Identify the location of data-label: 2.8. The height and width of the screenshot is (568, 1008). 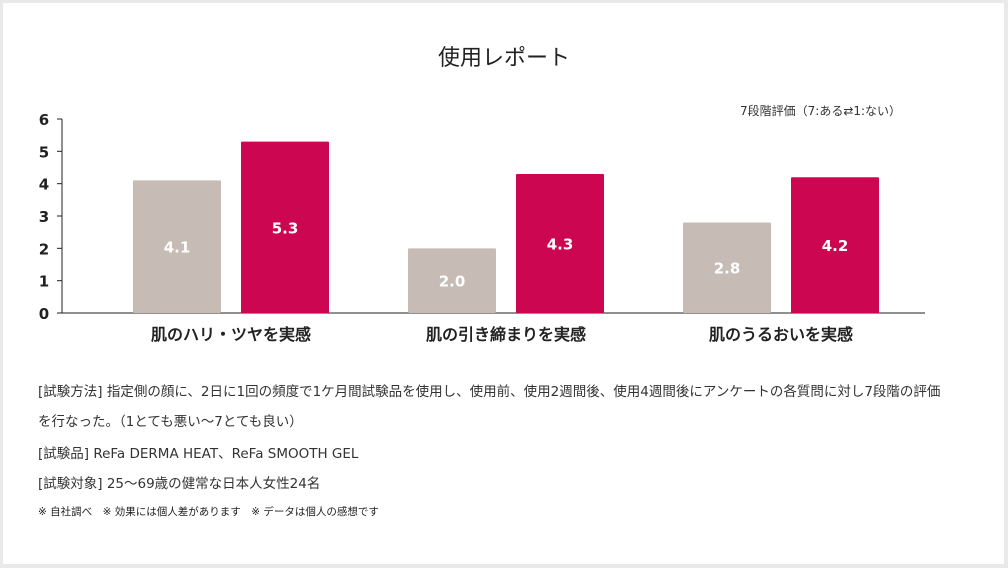
(727, 269).